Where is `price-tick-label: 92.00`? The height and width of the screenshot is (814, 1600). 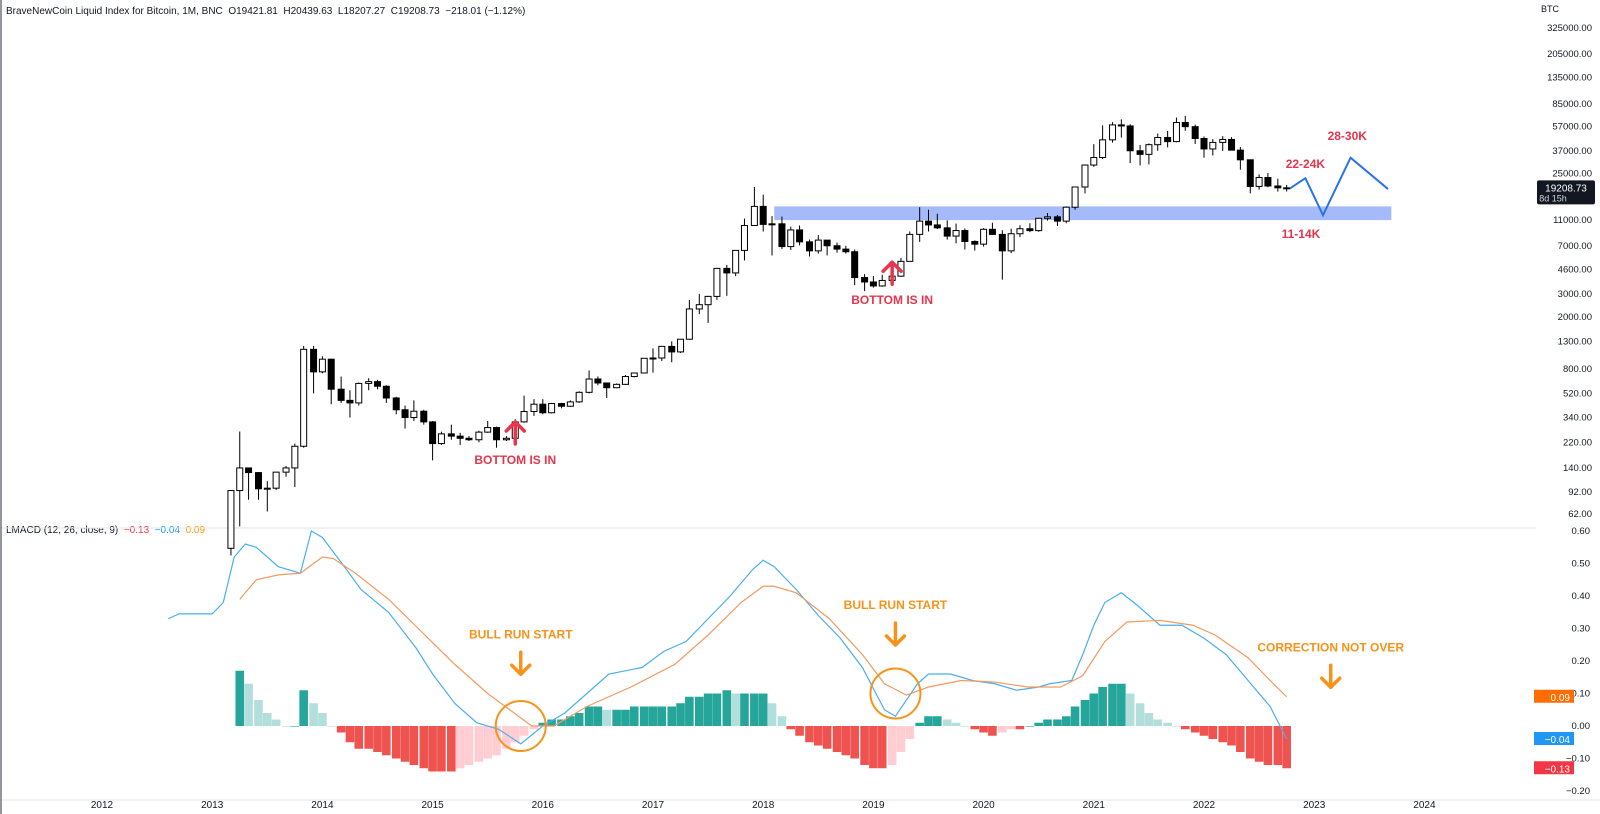
price-tick-label: 92.00 is located at coordinates (1580, 492).